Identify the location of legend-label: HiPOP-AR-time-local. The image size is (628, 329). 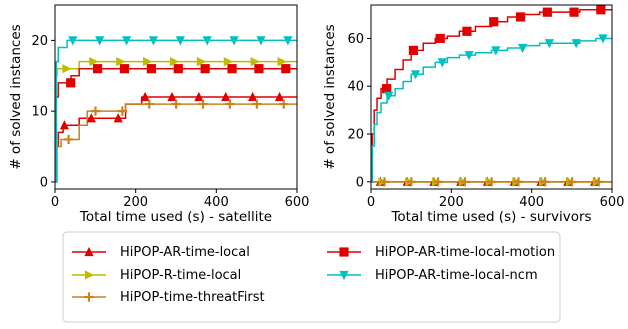
(185, 252).